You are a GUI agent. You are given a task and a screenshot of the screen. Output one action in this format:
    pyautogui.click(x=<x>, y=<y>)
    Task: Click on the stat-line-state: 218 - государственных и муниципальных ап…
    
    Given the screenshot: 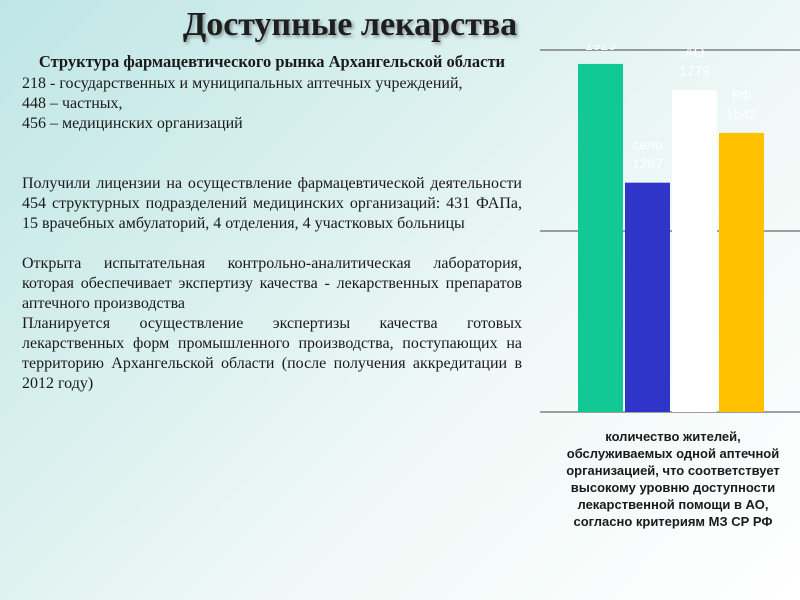 What is the action you would take?
    pyautogui.click(x=242, y=83)
    